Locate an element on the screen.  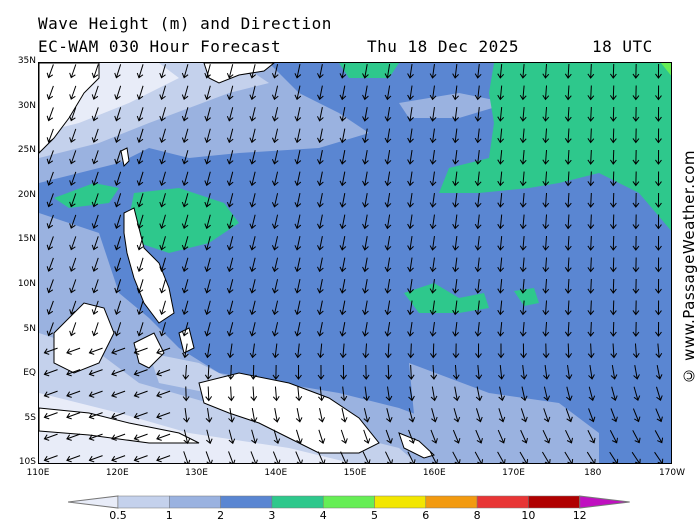
wave-4m-region-philippine-sea is located at coordinates (184, 220).